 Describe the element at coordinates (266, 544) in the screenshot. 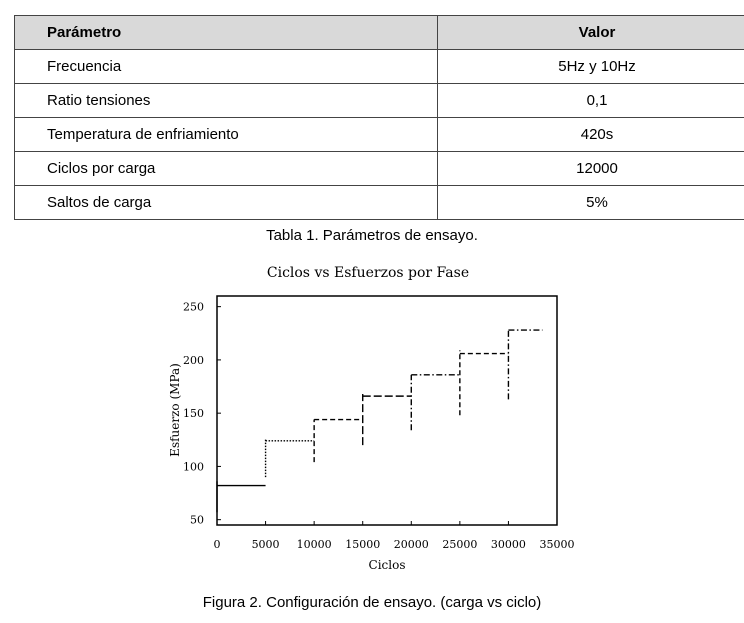

I see `x-tick-label: 5000` at that location.